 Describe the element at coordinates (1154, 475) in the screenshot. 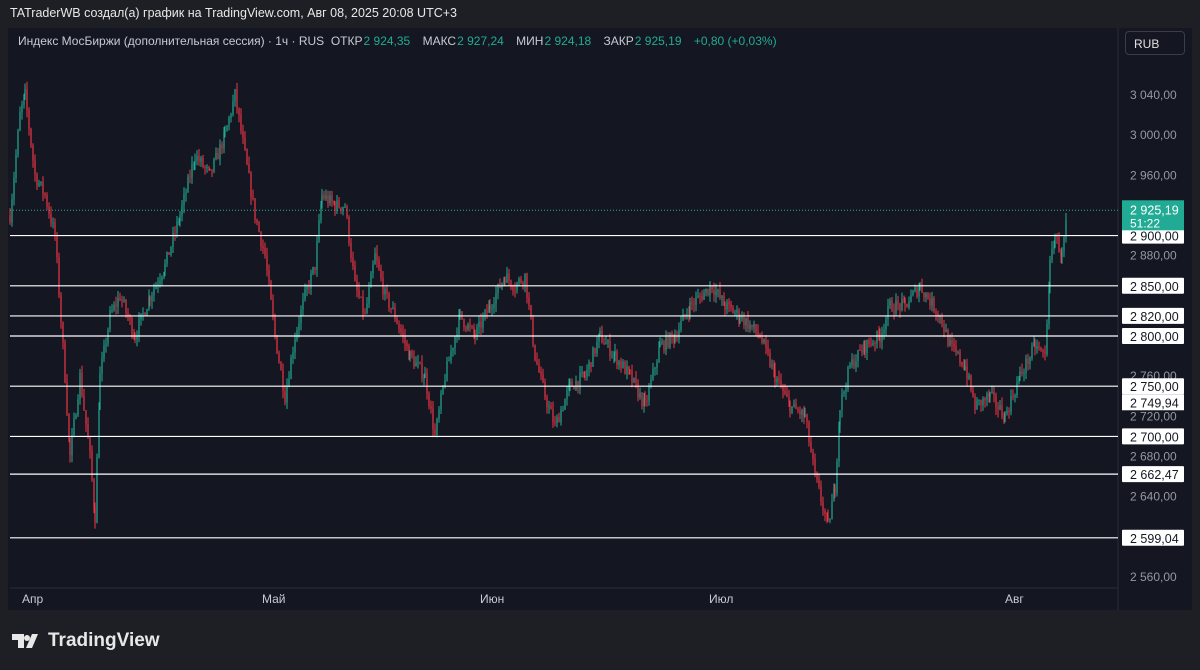

I see `level-price-label: 2 662,47` at that location.